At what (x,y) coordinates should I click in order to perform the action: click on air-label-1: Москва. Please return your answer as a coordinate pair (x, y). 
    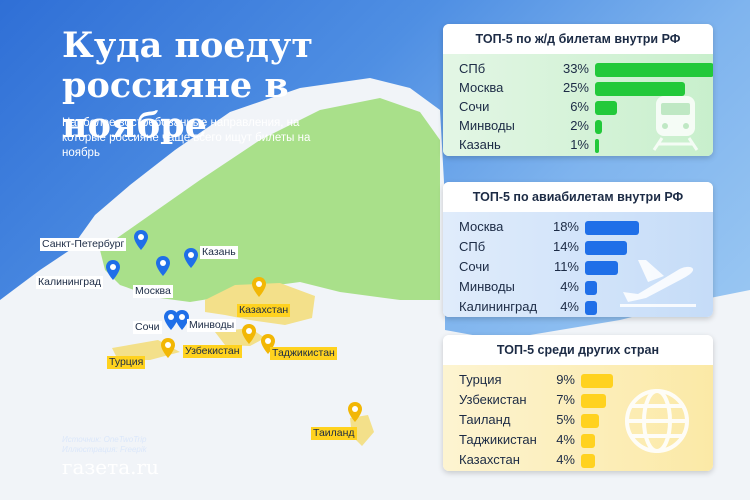
    Looking at the image, I should click on (481, 226).